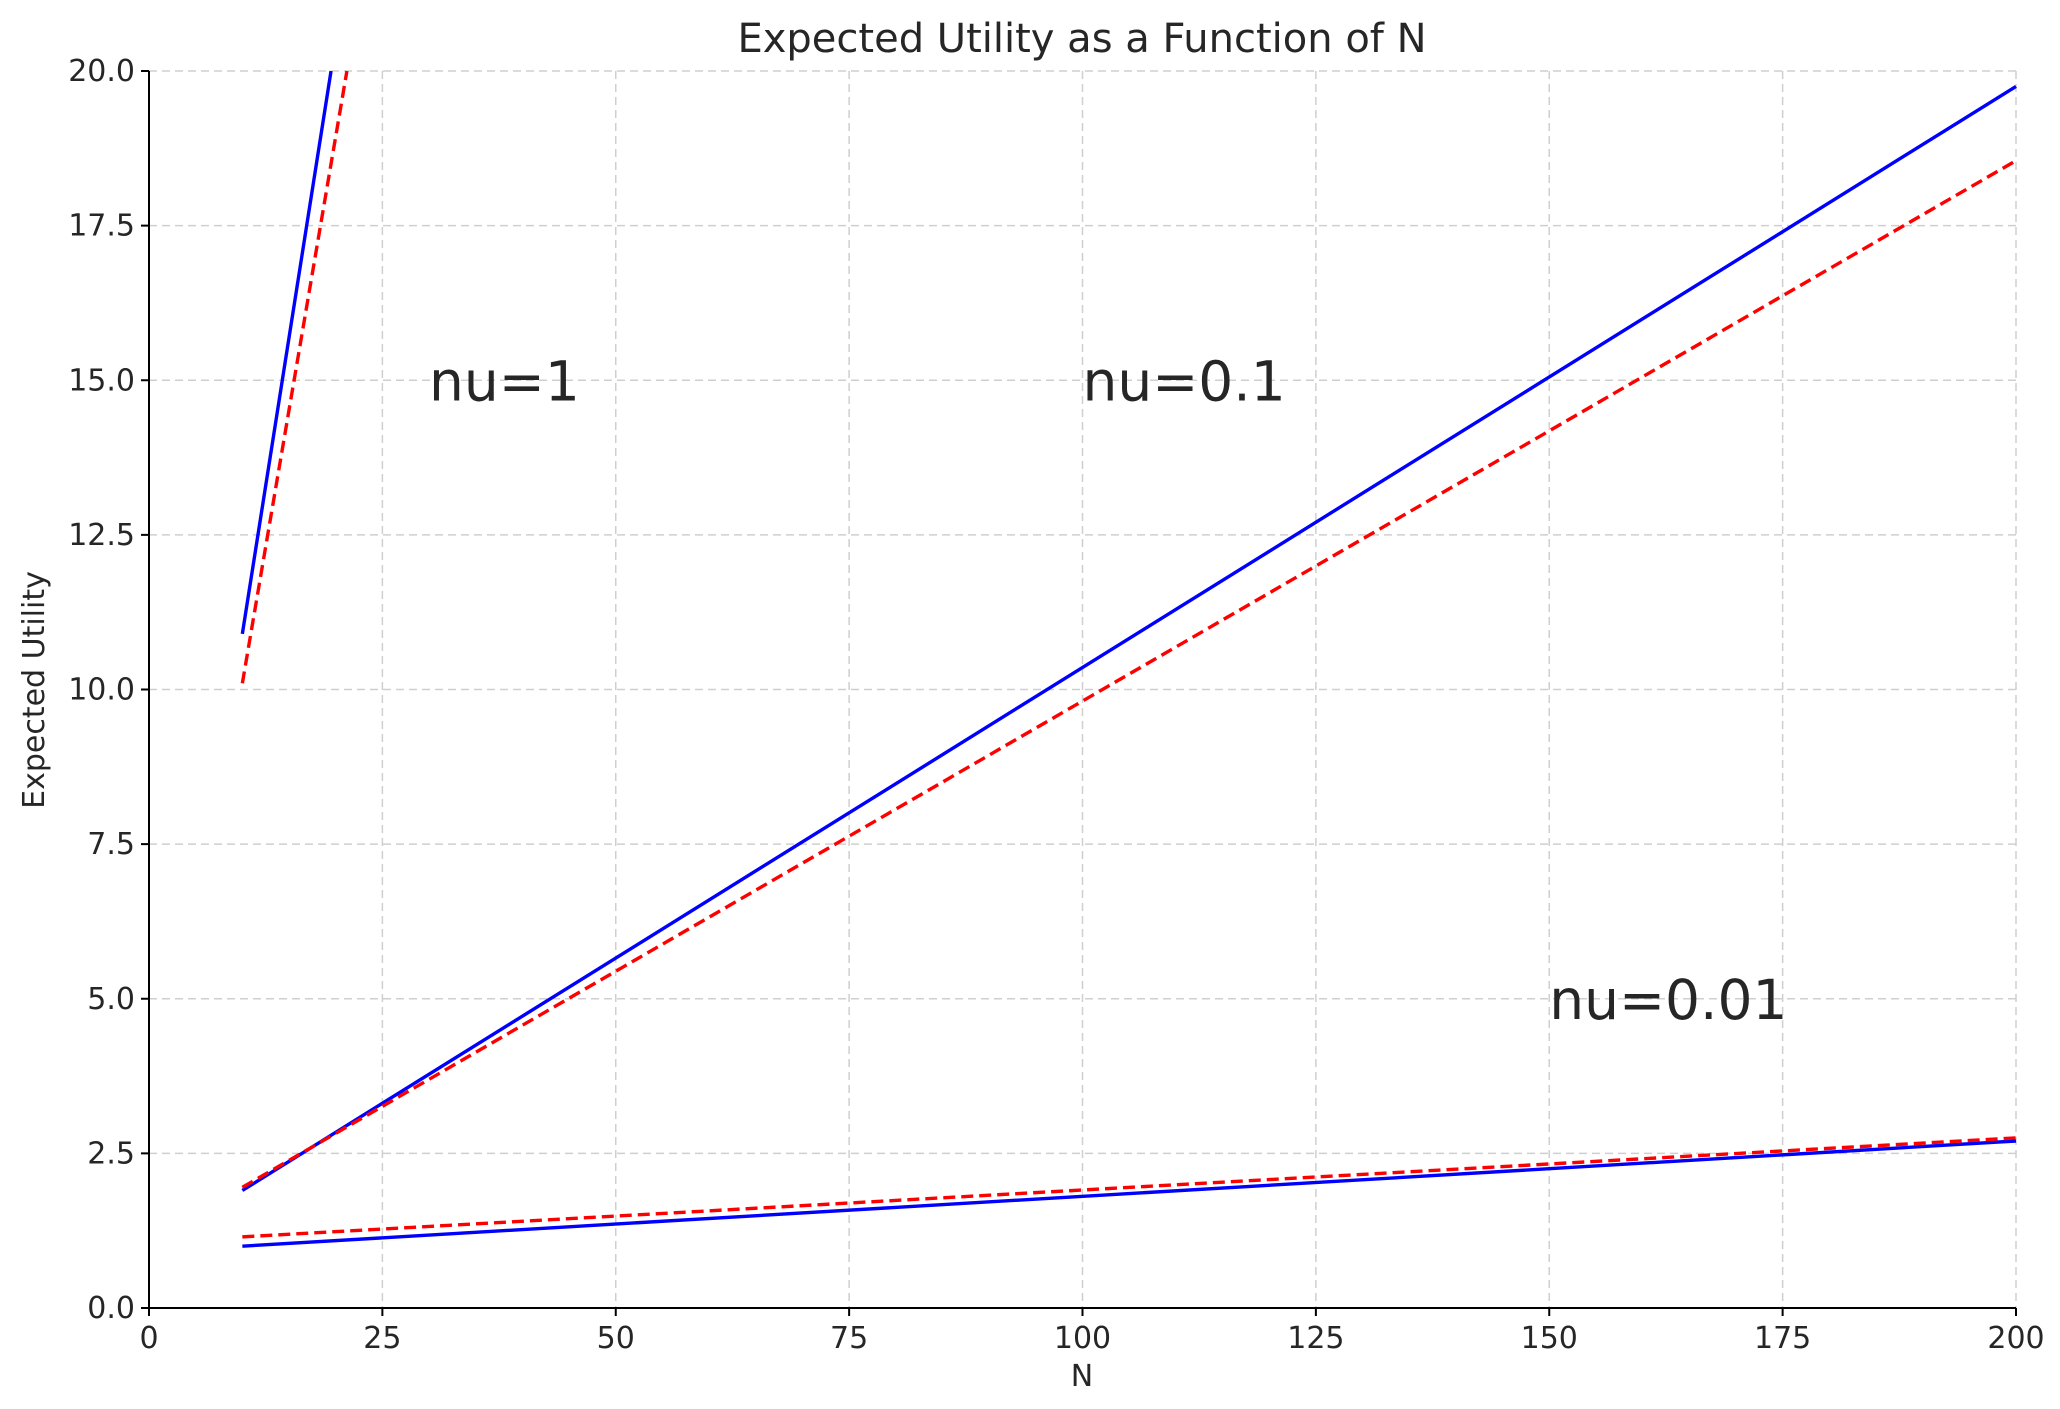  Describe the element at coordinates (382, 1338) in the screenshot. I see `x-tick-label: 25` at that location.